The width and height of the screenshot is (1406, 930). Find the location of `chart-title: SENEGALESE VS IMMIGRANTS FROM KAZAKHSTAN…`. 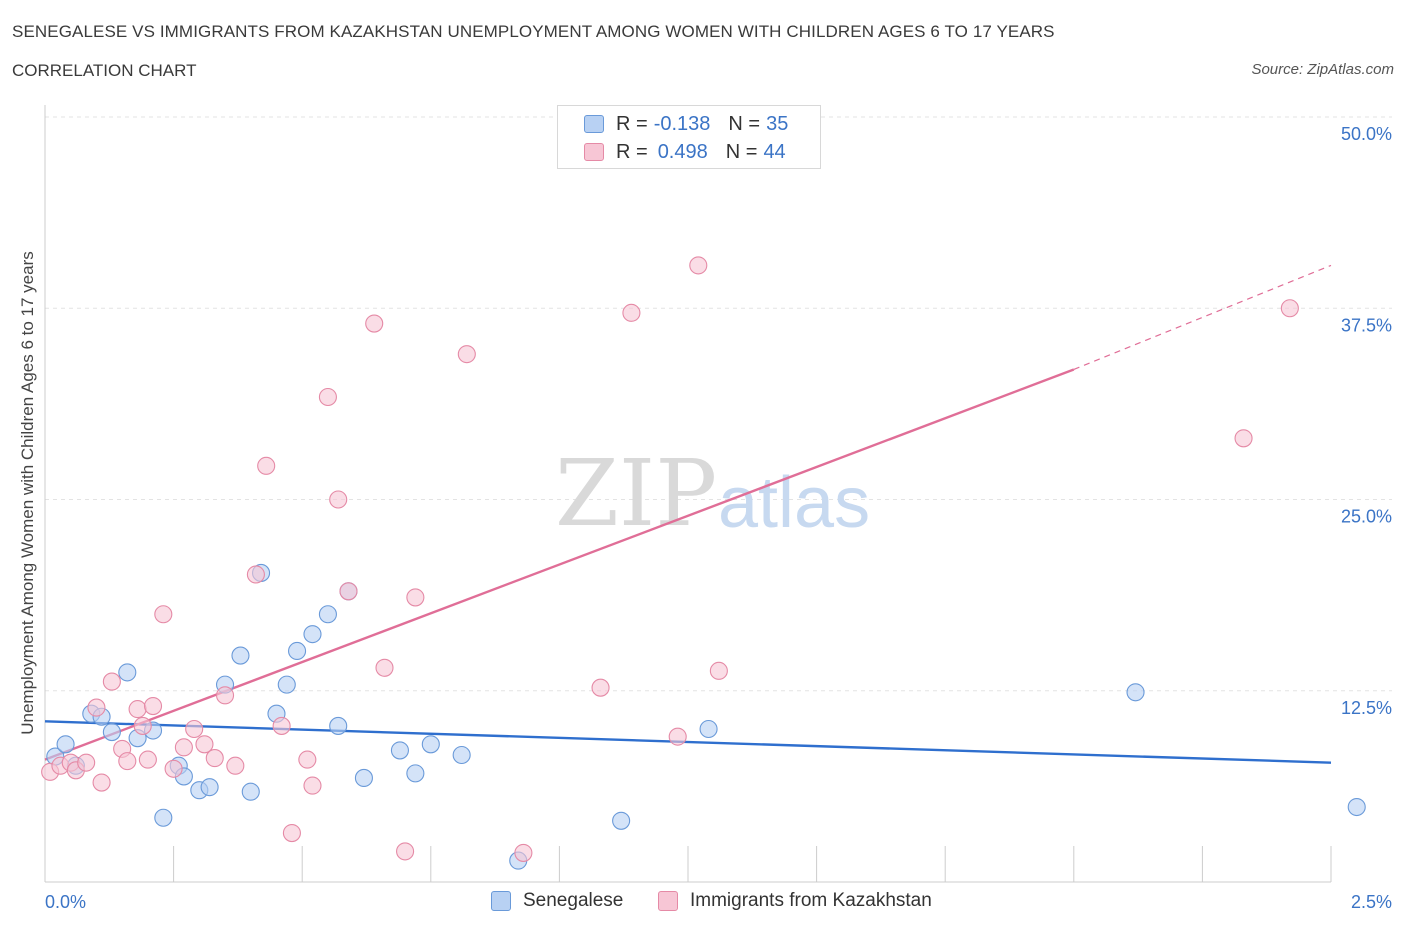

chart-title: SENEGALESE VS IMMIGRANTS FROM KAZAKHSTAN… is located at coordinates (533, 31).